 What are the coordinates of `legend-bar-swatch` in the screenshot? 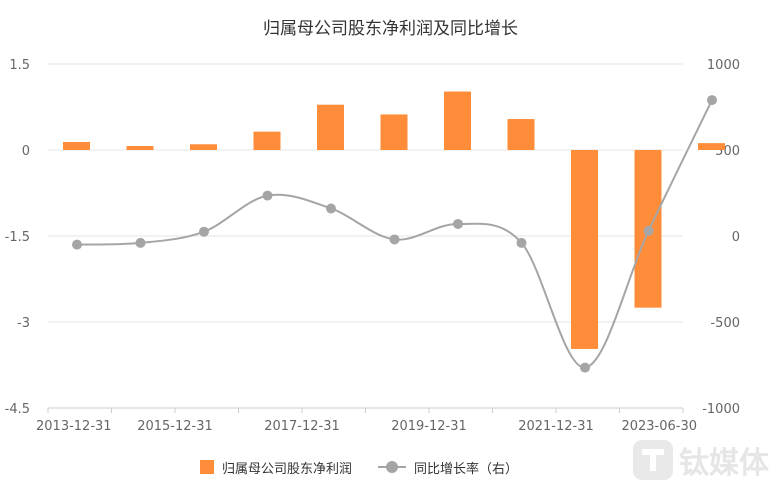 It's located at (207, 467).